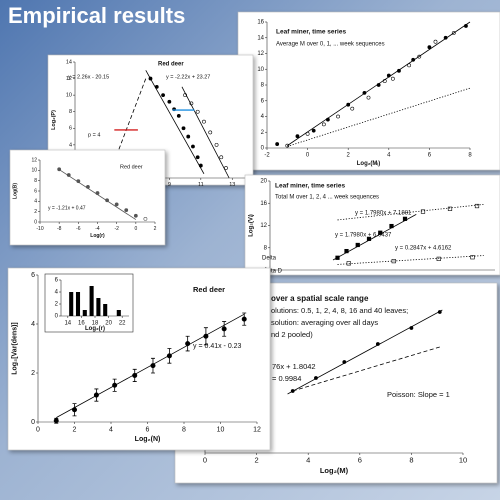  I want to click on chart-panel: 0 2 4 6 14 16 18 20 22 Log₂(r), so click(89, 303).